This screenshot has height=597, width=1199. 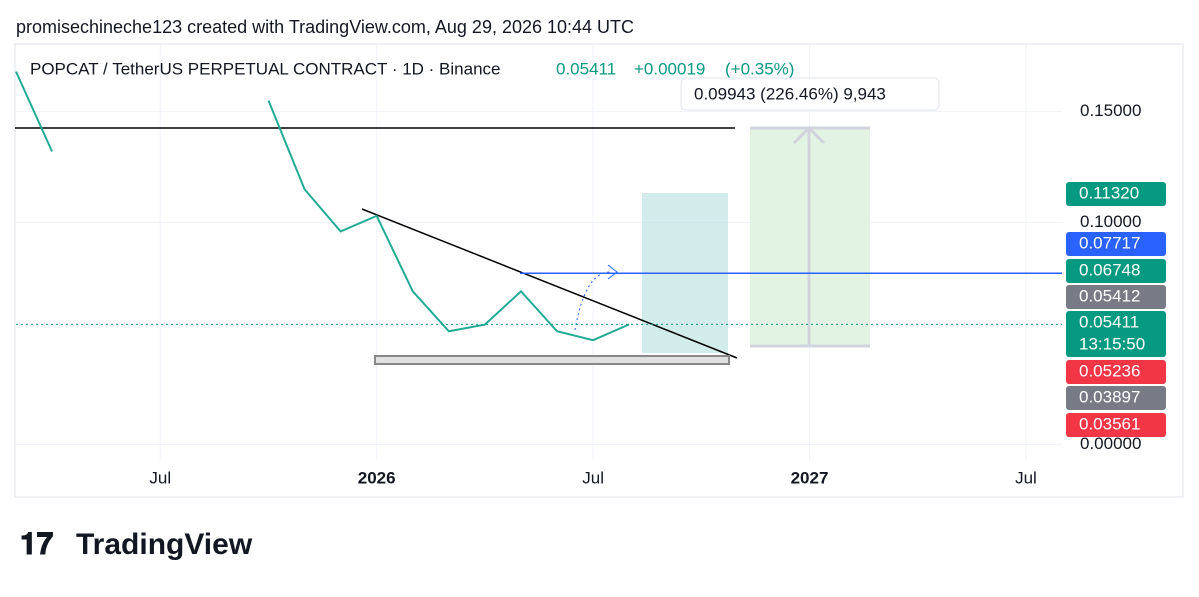 What do you see at coordinates (669, 68) in the screenshot?
I see `change: +0.00019` at bounding box center [669, 68].